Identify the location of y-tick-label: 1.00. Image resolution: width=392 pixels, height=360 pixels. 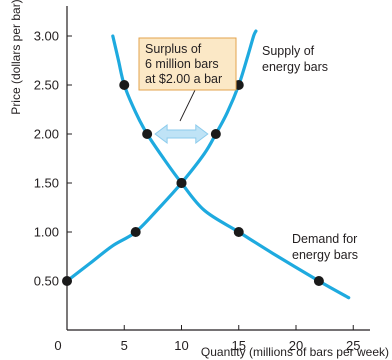
(46, 232).